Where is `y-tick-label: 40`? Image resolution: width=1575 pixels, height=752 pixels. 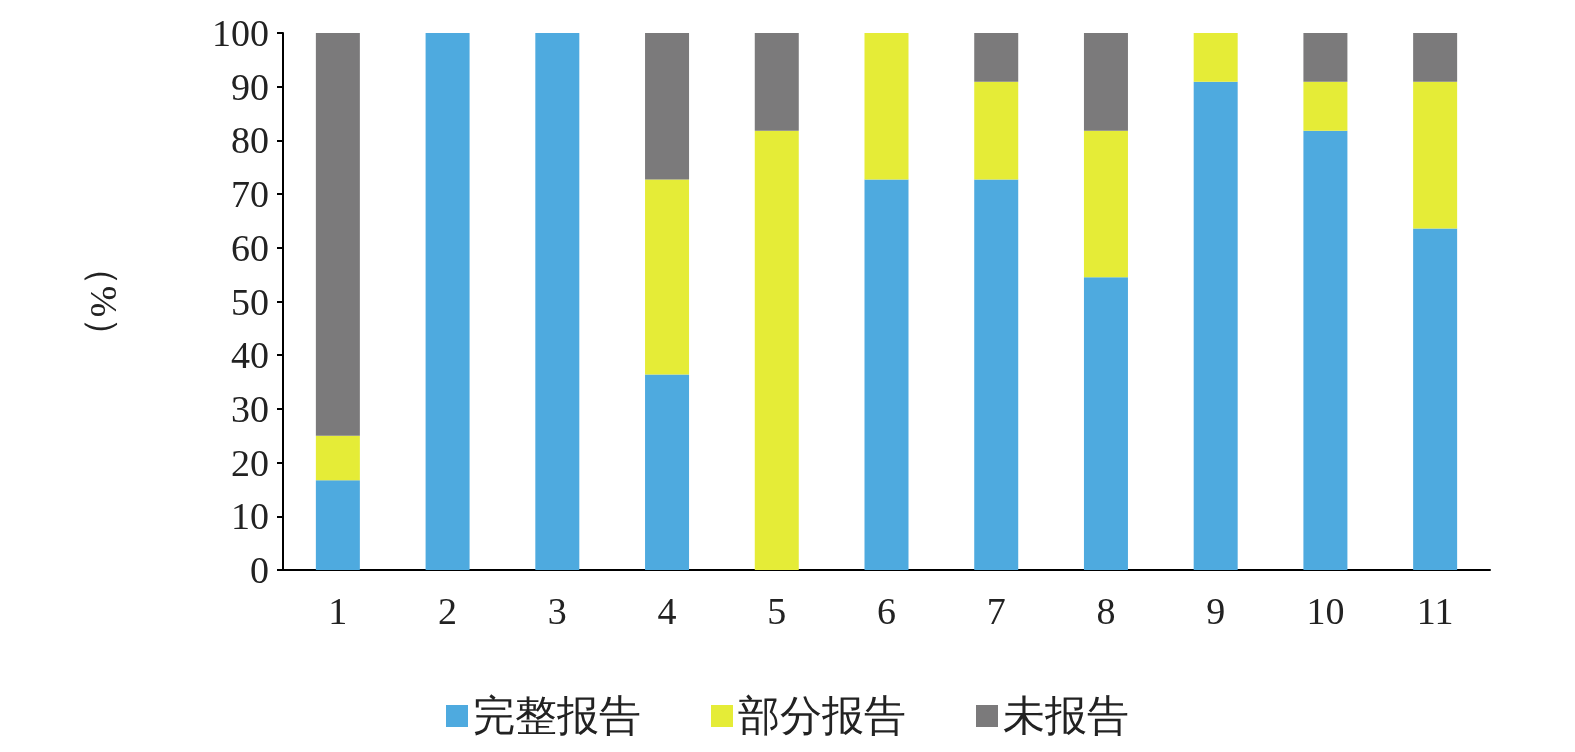
y-tick-label: 40 is located at coordinates (250, 355).